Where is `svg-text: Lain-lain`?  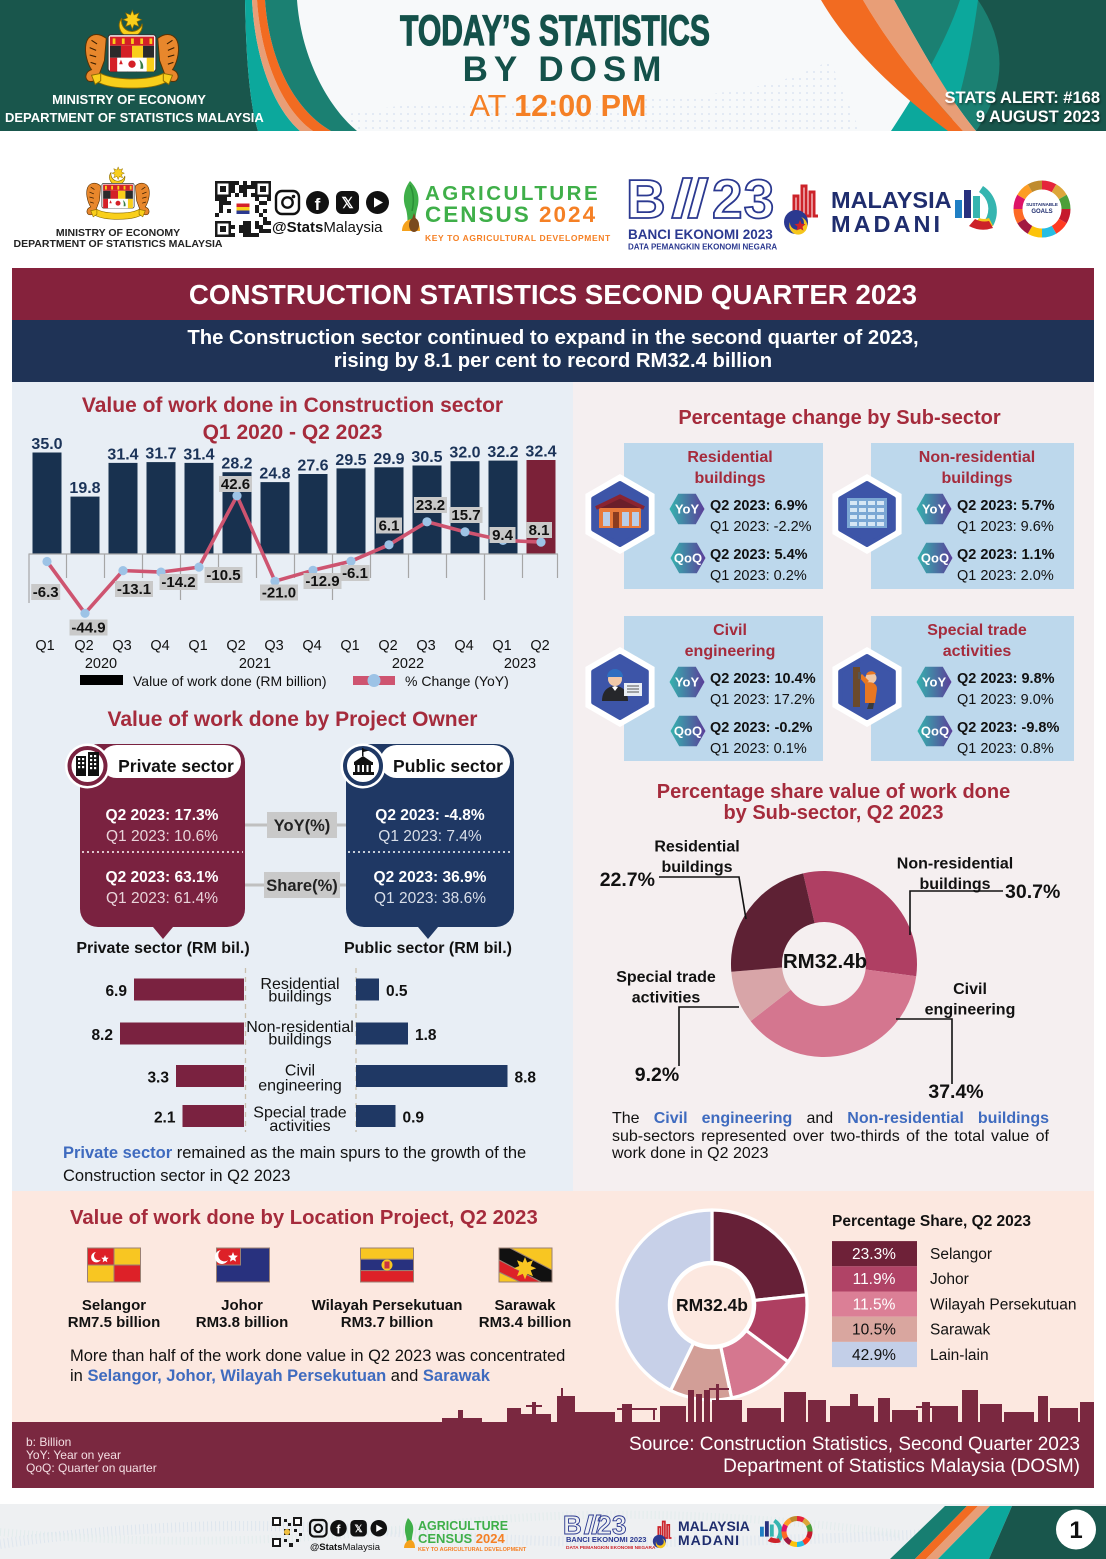
svg-text: Lain-lain is located at coordinates (959, 1355).